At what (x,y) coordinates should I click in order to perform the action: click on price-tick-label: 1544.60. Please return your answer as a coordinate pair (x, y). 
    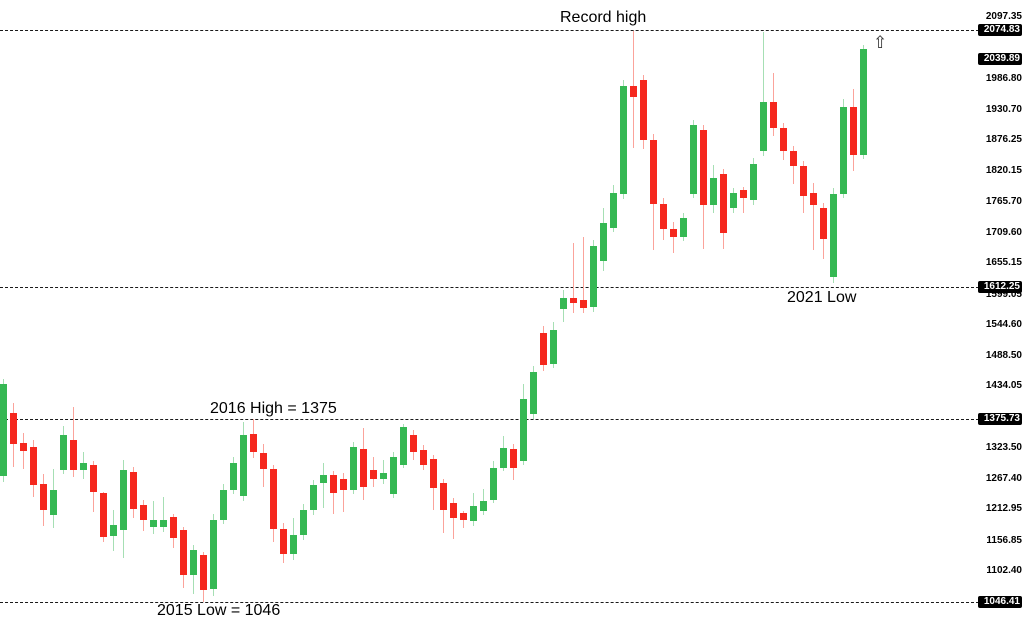
    Looking at the image, I should click on (1003, 324).